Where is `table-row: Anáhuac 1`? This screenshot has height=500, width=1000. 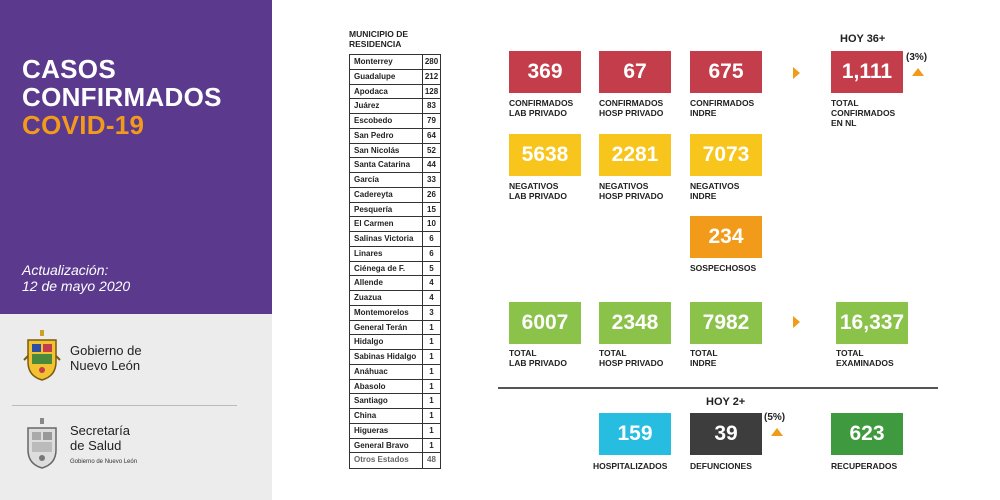
table-row: Anáhuac 1 is located at coordinates (395, 372).